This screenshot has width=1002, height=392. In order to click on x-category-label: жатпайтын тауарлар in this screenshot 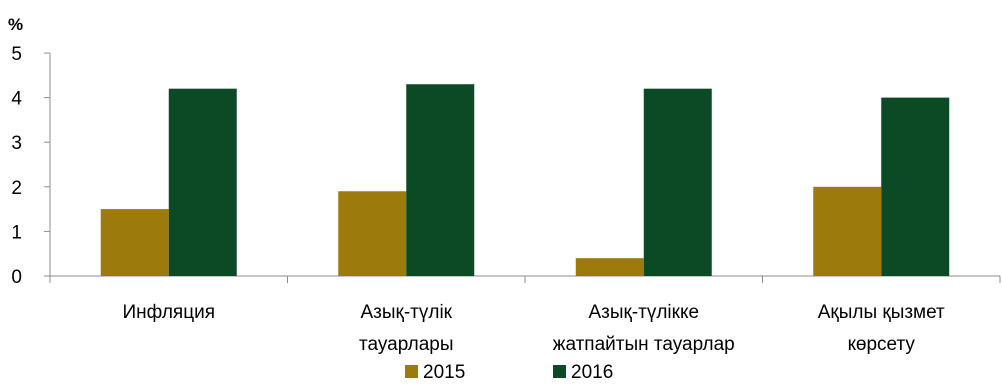, I will do `click(644, 344)`.